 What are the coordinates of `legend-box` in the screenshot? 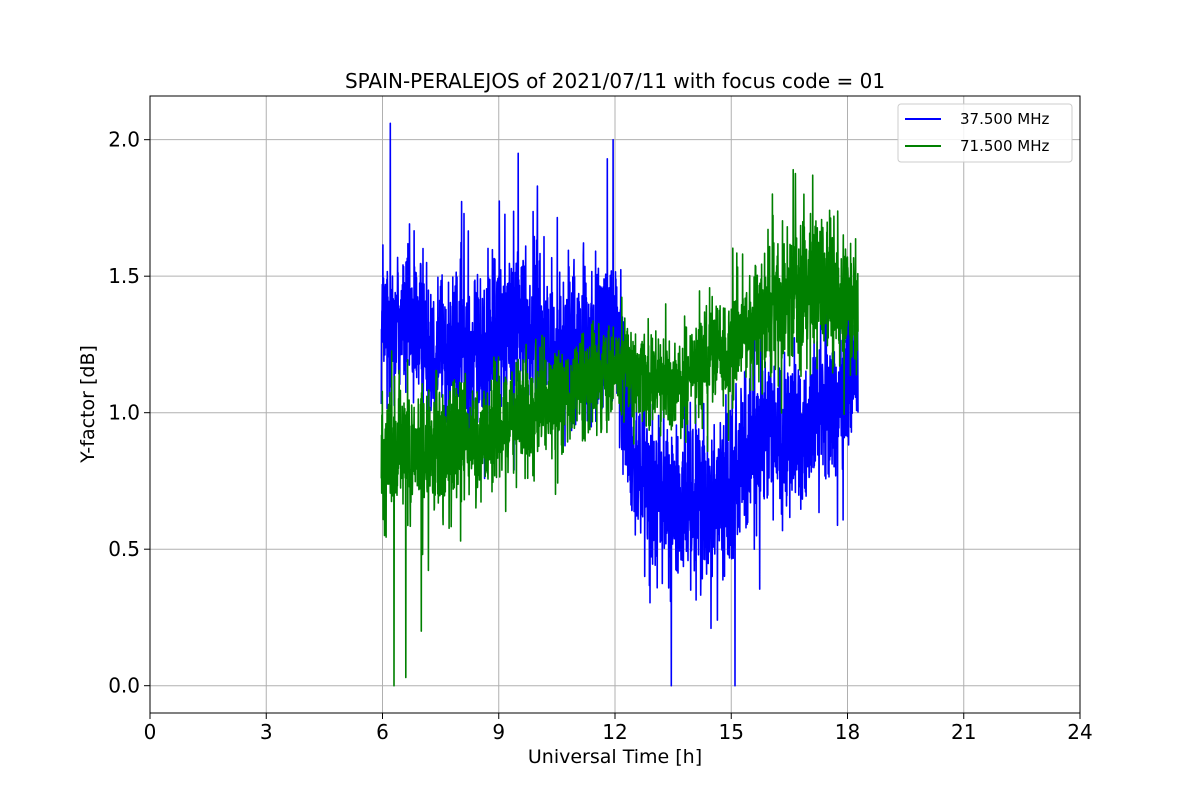 It's located at (985, 133).